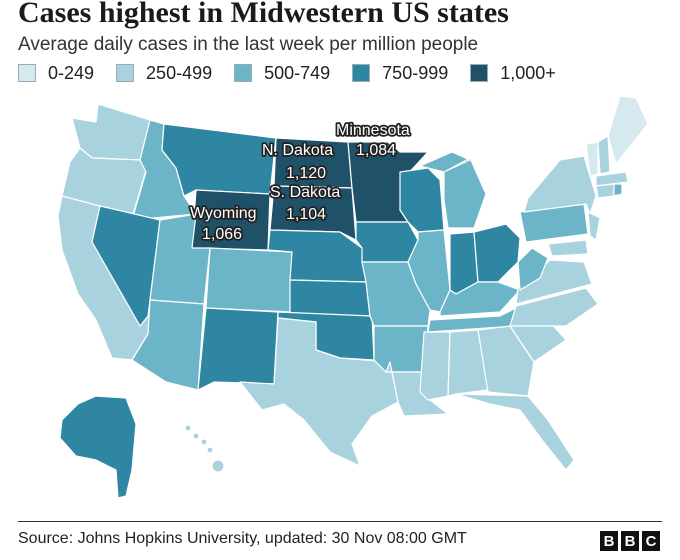 The image size is (680, 560). I want to click on label-wyoming: Wyoming, so click(223, 213).